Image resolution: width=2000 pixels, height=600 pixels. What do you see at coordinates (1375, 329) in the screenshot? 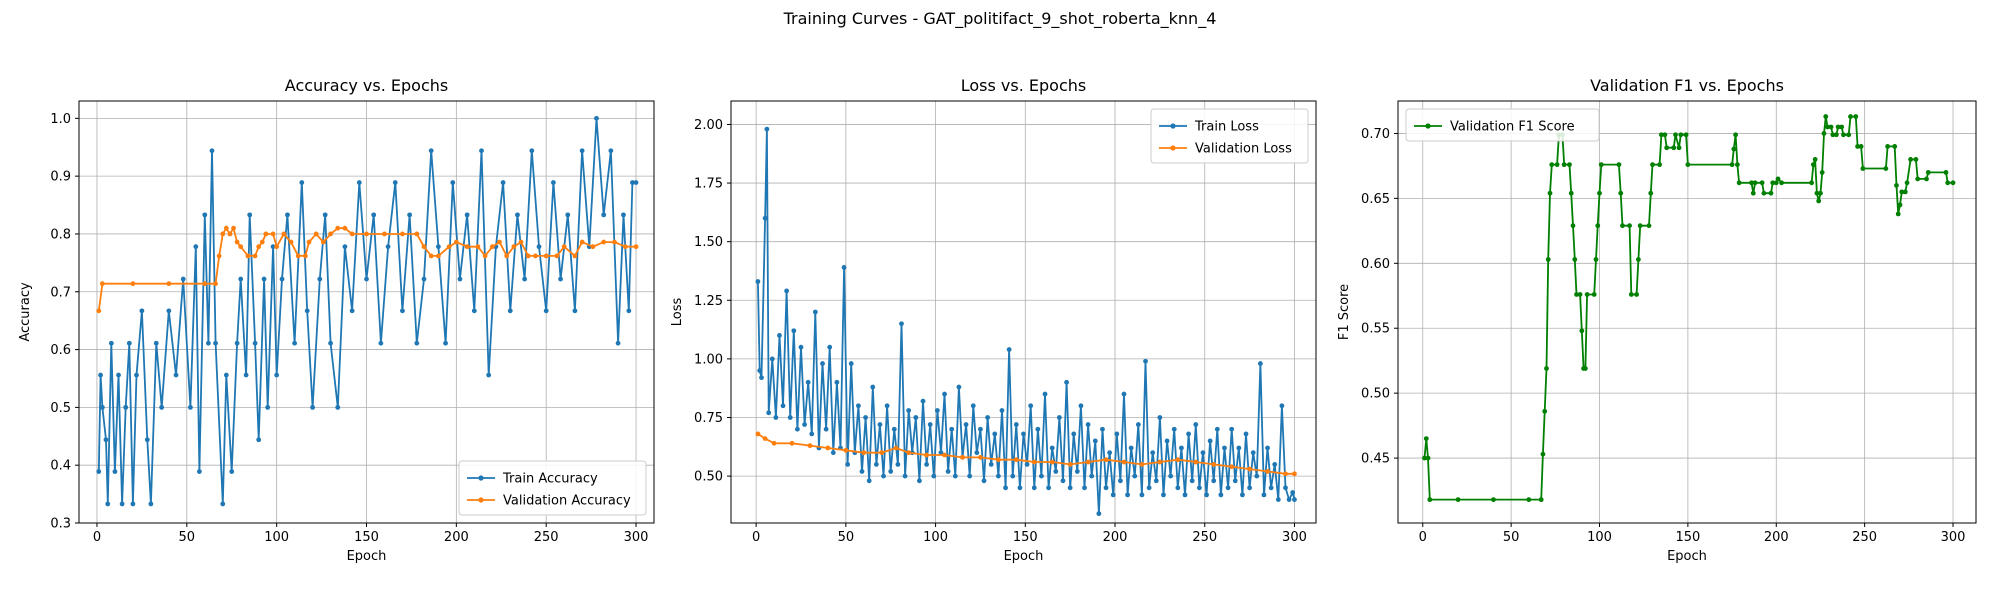
I see `y-tick-label: 0.55` at bounding box center [1375, 329].